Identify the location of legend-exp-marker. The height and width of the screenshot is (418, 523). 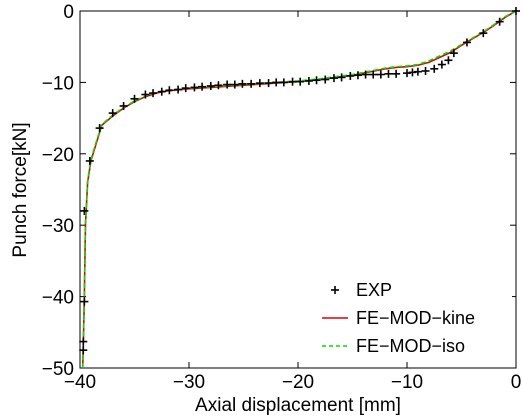
(335, 290).